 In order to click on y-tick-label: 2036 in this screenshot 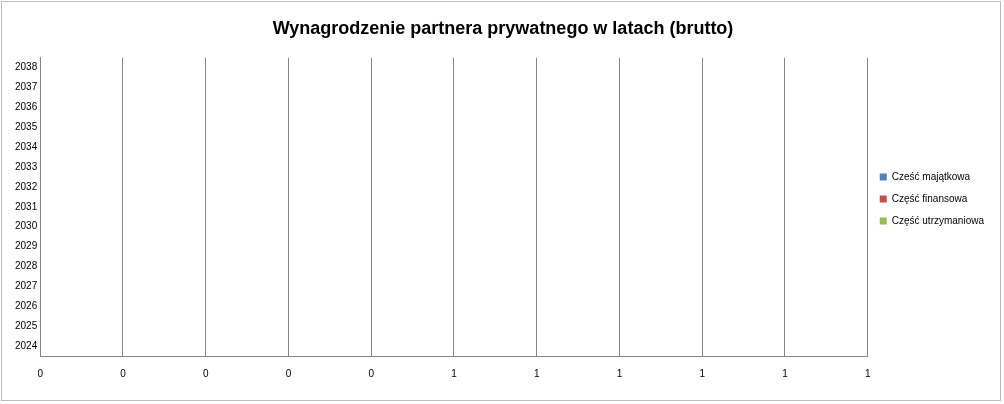, I will do `click(26, 107)`.